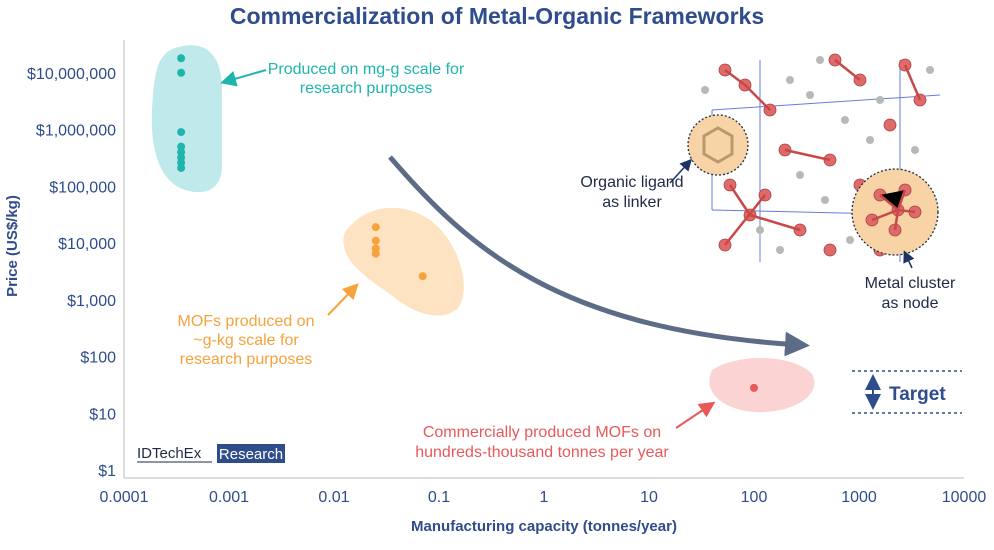 The image size is (994, 550). Describe the element at coordinates (681, 171) in the screenshot. I see `ligand-arrow` at that location.